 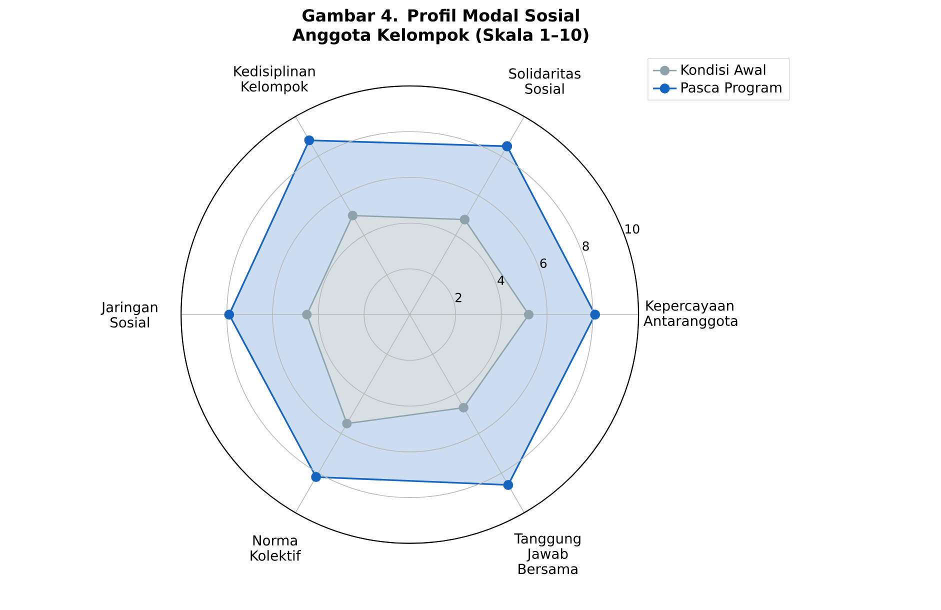 I want to click on spoke-label: Jaringan Sosial, so click(x=129, y=315).